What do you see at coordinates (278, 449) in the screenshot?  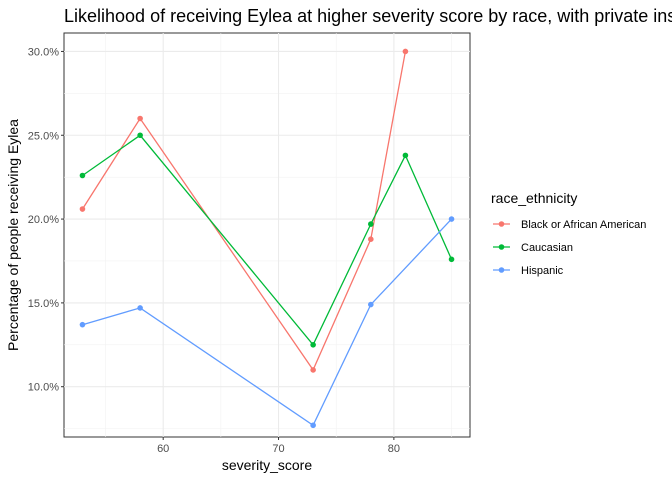 I see `x-tick-label: 70` at bounding box center [278, 449].